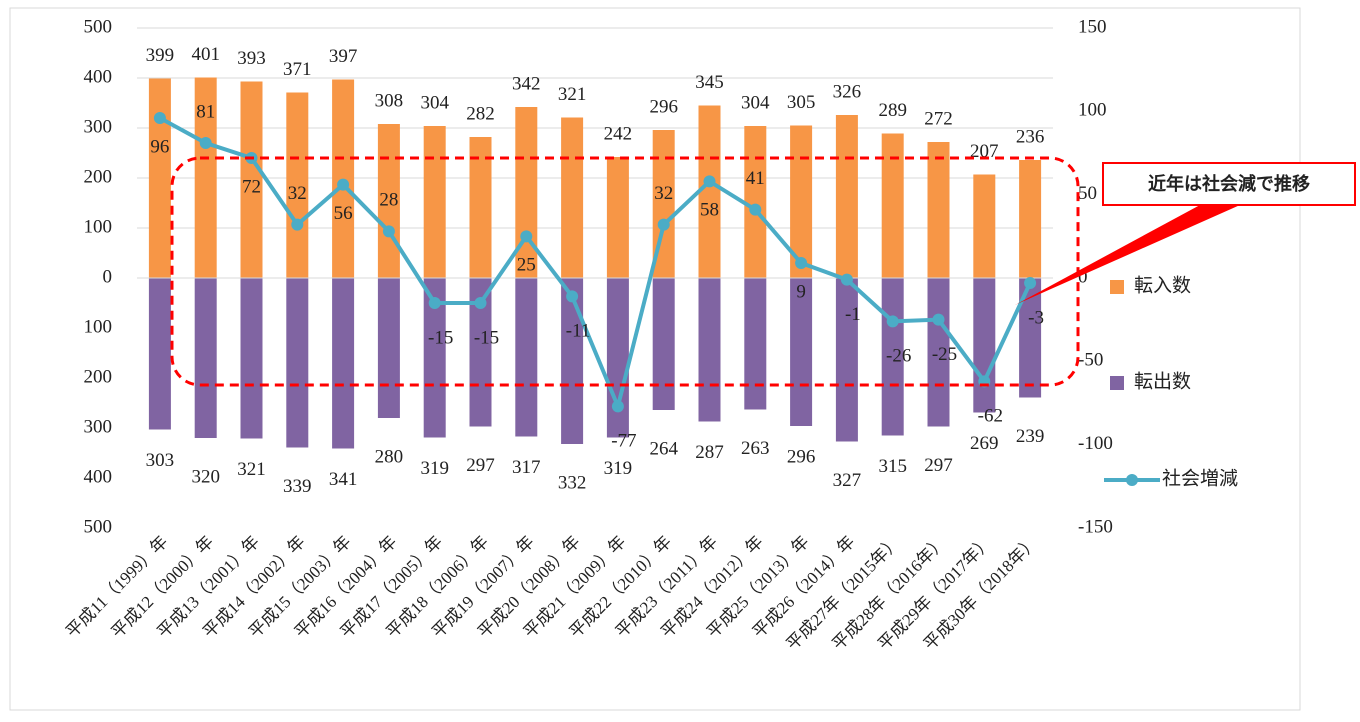  What do you see at coordinates (205, 111) in the screenshot?
I see `line-label: 81` at bounding box center [205, 111].